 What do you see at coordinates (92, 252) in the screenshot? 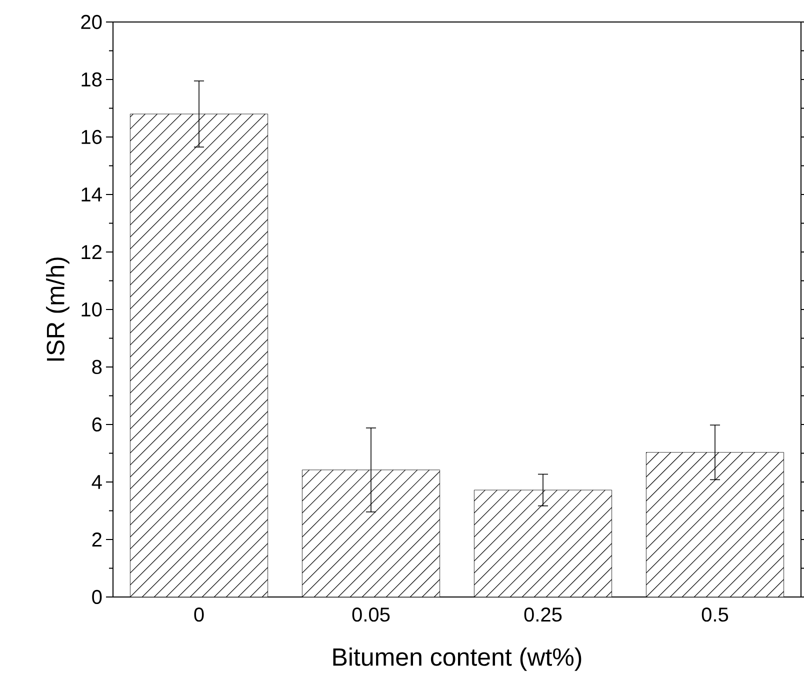
I see `y-tick-label: 12` at bounding box center [92, 252].